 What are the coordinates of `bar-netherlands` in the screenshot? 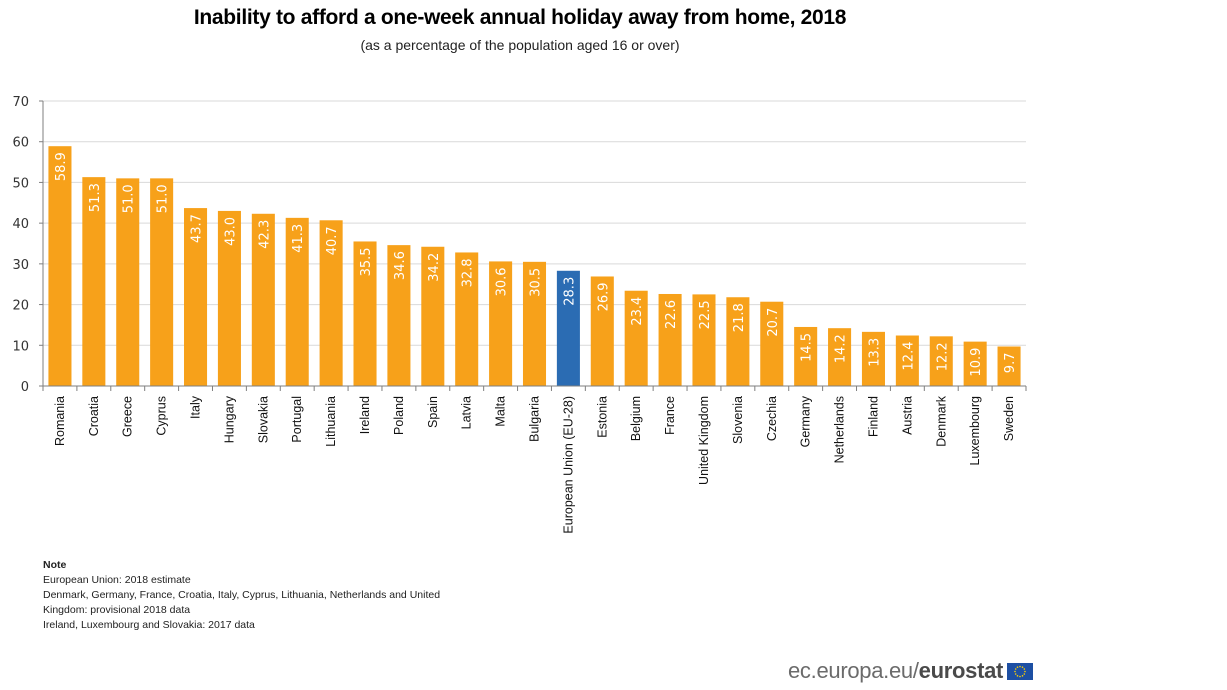 It's located at (840, 357).